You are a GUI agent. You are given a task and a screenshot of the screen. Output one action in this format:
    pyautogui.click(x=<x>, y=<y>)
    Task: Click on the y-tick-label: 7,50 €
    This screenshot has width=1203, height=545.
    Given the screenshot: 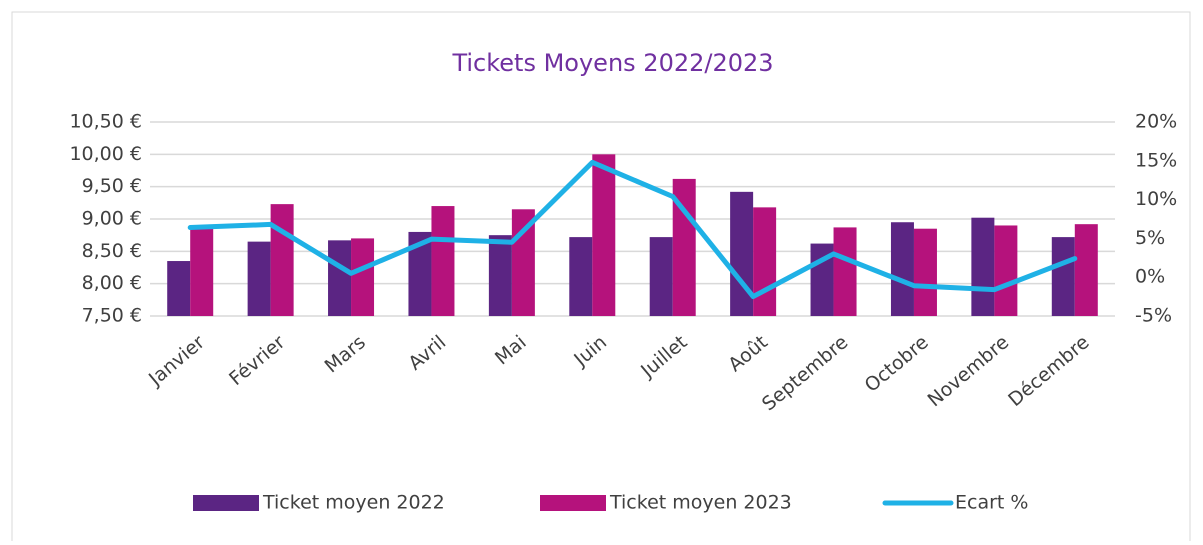 What is the action you would take?
    pyautogui.click(x=112, y=316)
    